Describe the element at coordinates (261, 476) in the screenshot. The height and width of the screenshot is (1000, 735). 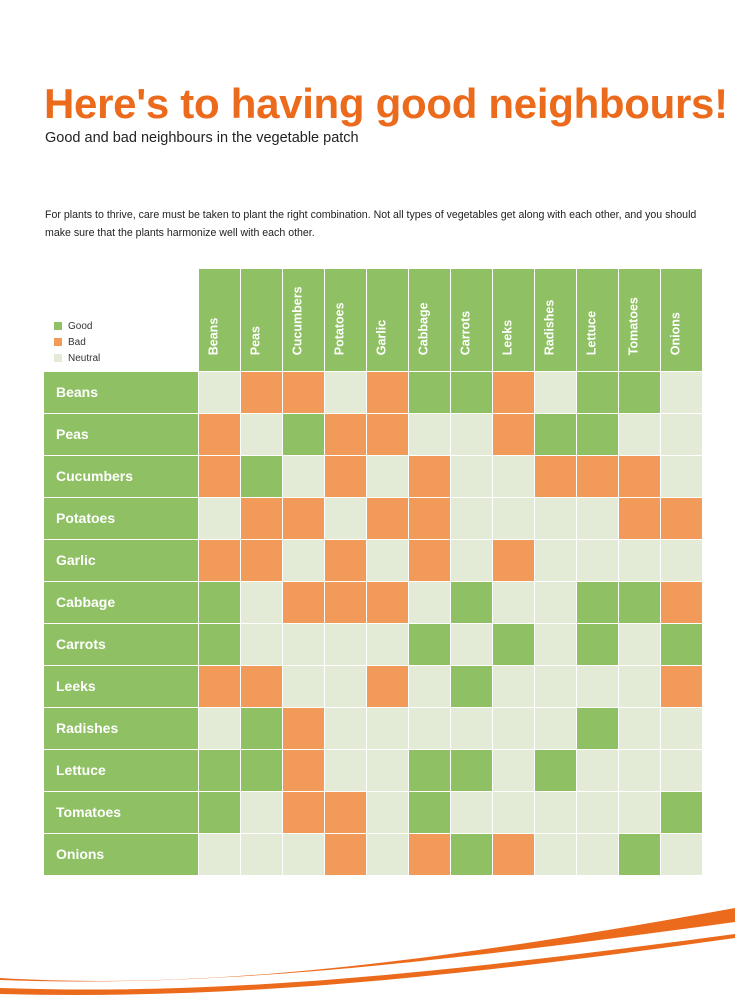
I see `cell-cucumbers-peas` at that location.